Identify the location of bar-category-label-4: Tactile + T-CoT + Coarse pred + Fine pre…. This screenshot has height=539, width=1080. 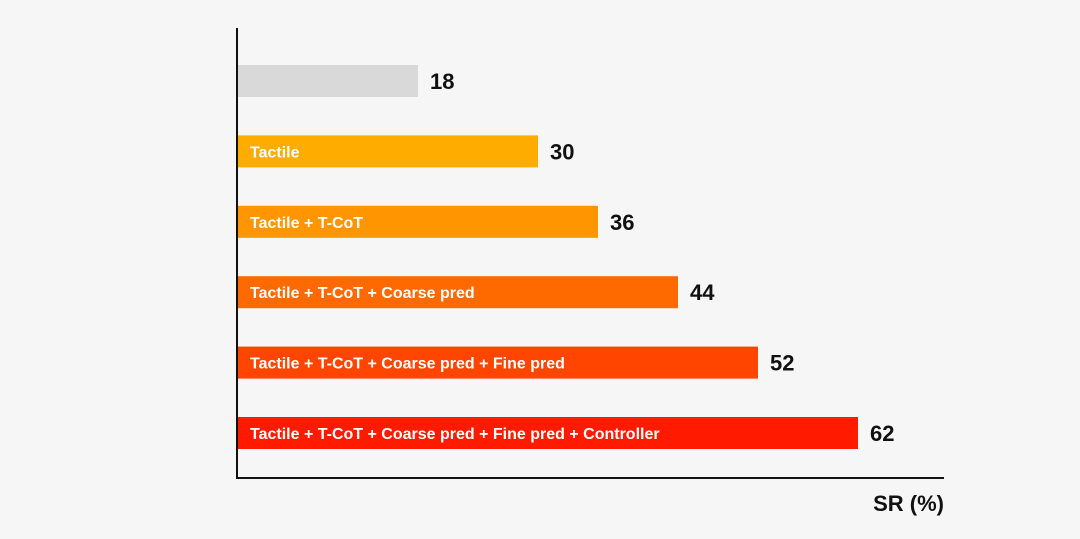
(407, 364).